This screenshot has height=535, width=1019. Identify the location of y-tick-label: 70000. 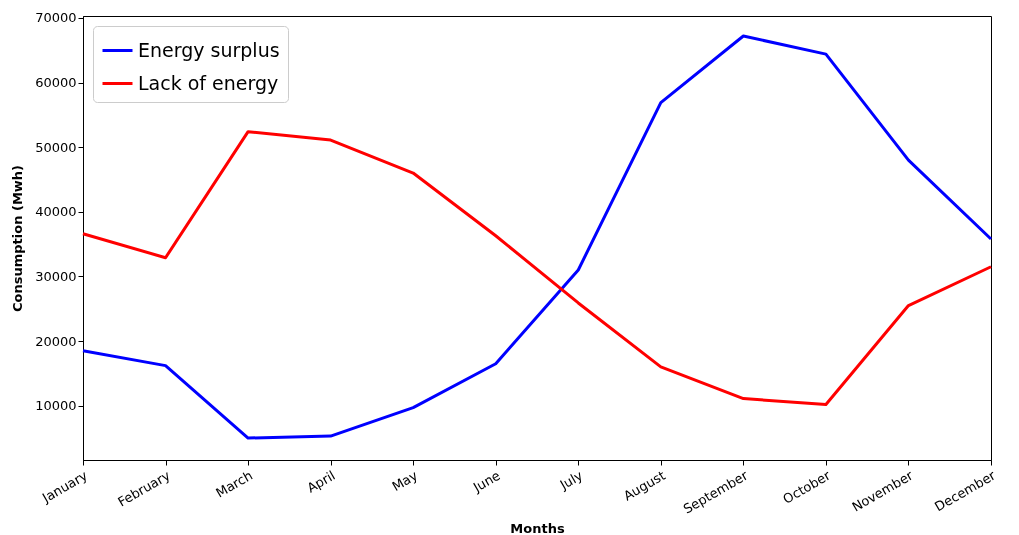
(56, 18).